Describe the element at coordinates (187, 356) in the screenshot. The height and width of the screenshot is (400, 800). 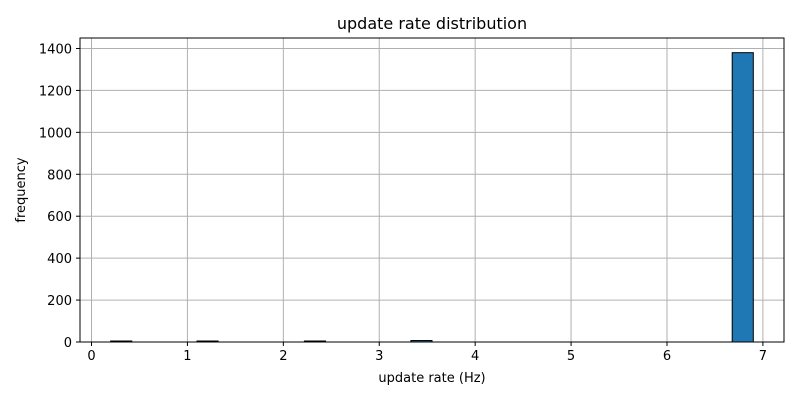
I see `x-tick-label: 1` at that location.